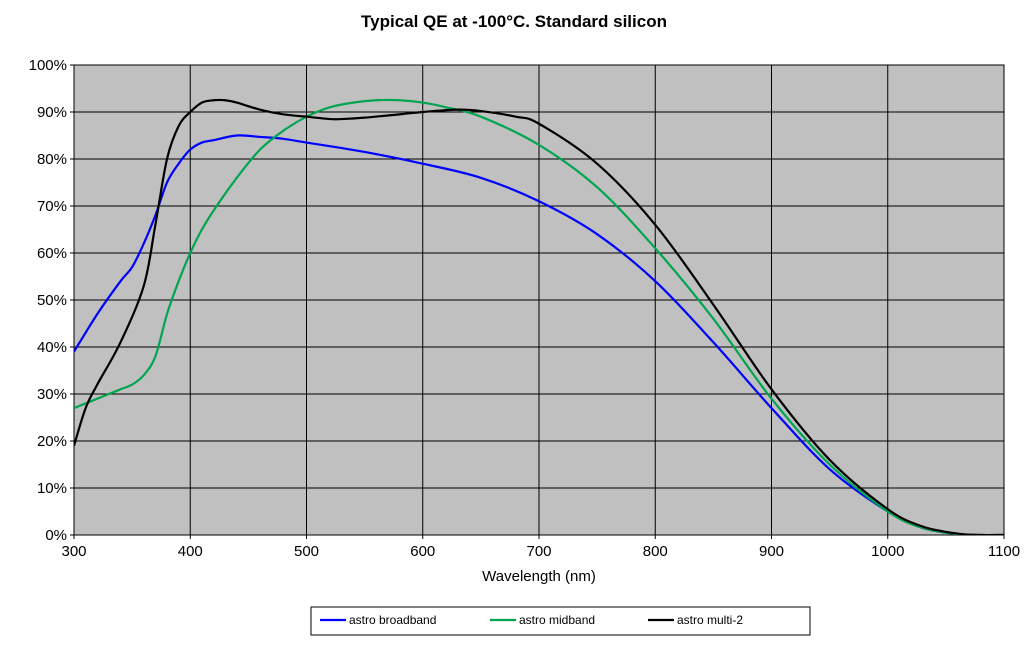 Image resolution: width=1028 pixels, height=645 pixels. Describe the element at coordinates (710, 620) in the screenshot. I see `legend-label: astro multi-2` at that location.